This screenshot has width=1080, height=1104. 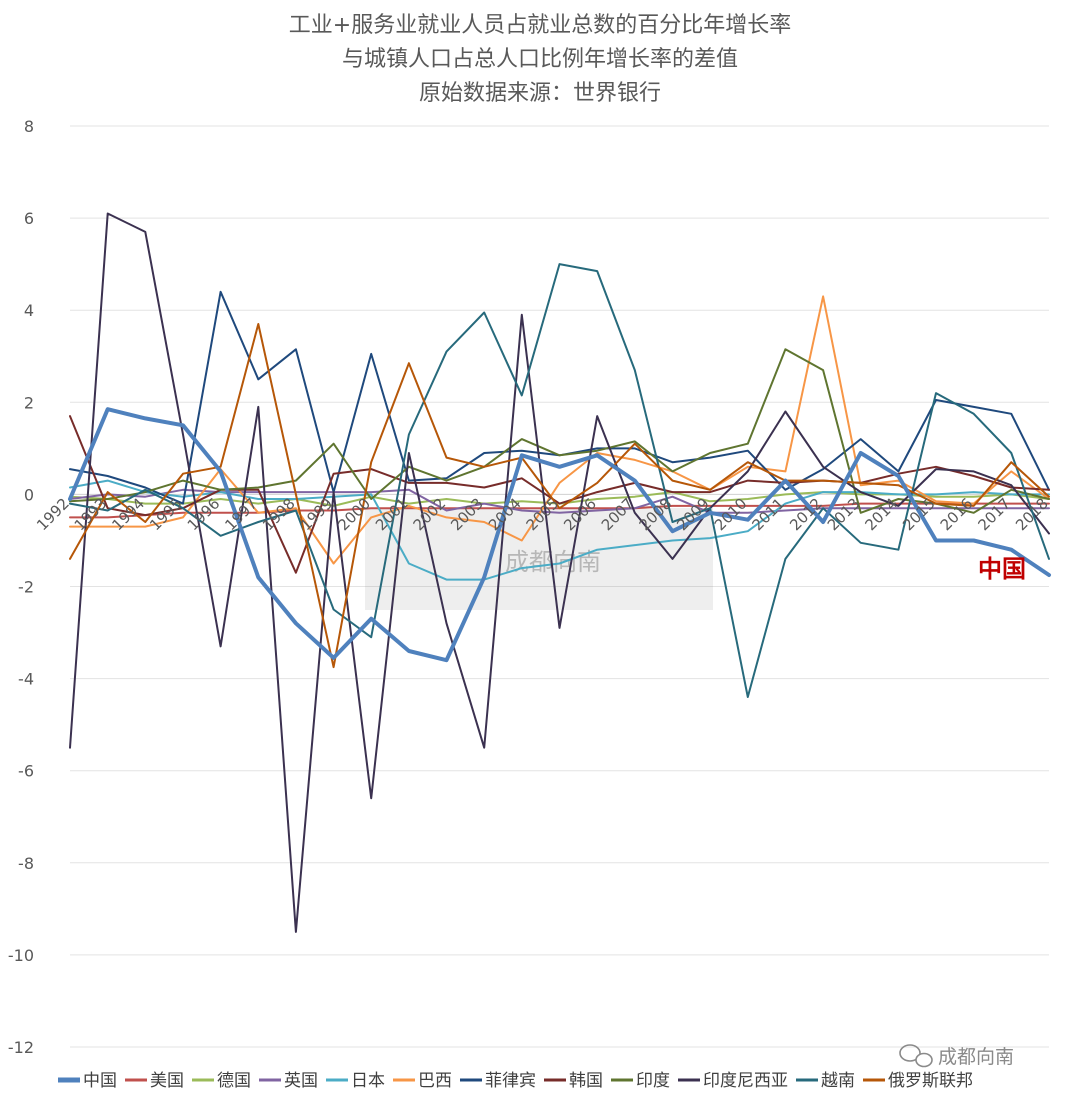 I want to click on credit-text: 成都向南, so click(x=976, y=1057).